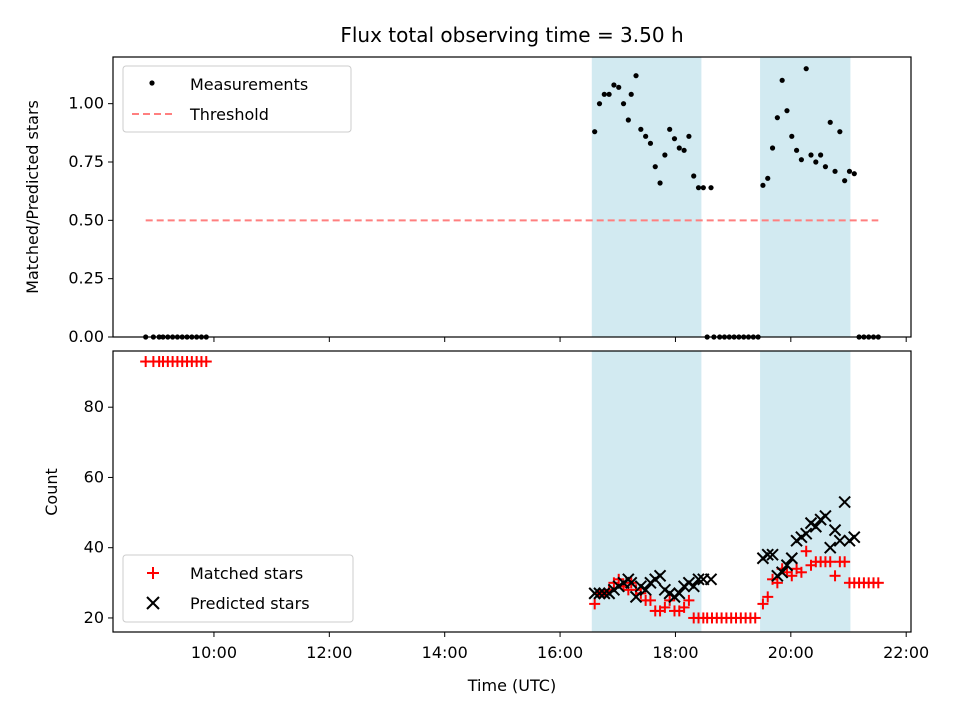 The width and height of the screenshot is (960, 720). What do you see at coordinates (214, 652) in the screenshot?
I see `x-tick-label: 10:00` at bounding box center [214, 652].